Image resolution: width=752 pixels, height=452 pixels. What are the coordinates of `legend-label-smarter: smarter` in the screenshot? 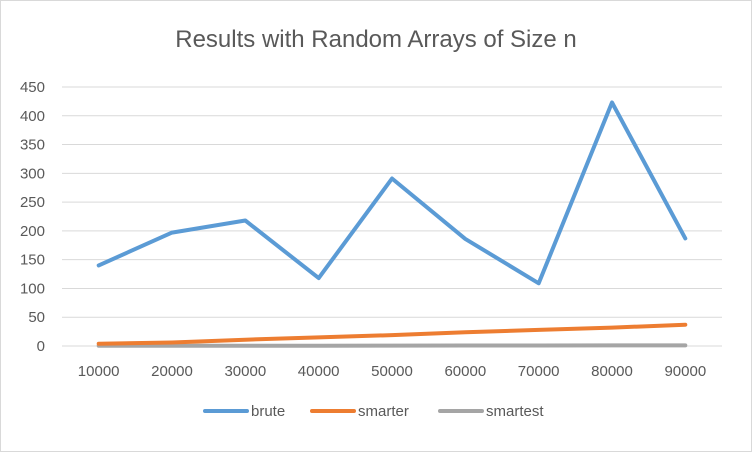 It's located at (383, 411).